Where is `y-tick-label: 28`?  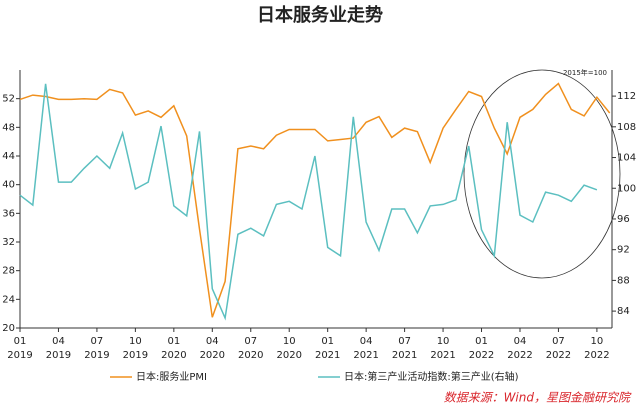 y-tick-label: 28 is located at coordinates (8, 271).